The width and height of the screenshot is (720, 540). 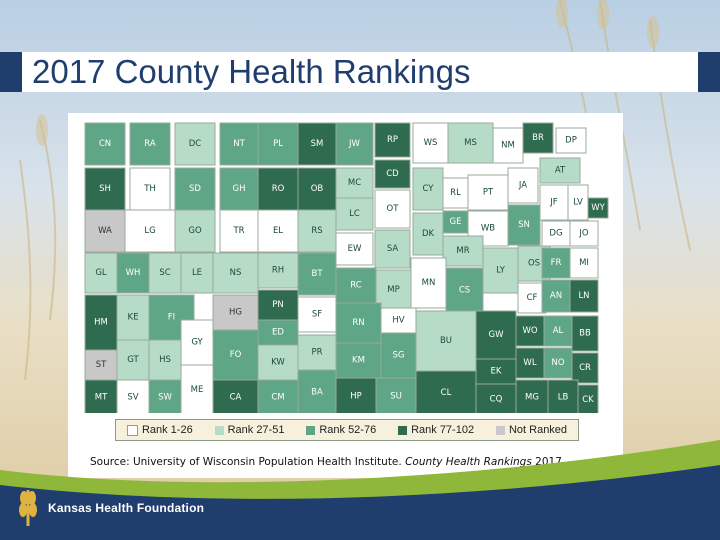 I want to click on legend-item-rank-27-51: Rank 27-51, so click(x=249, y=430).